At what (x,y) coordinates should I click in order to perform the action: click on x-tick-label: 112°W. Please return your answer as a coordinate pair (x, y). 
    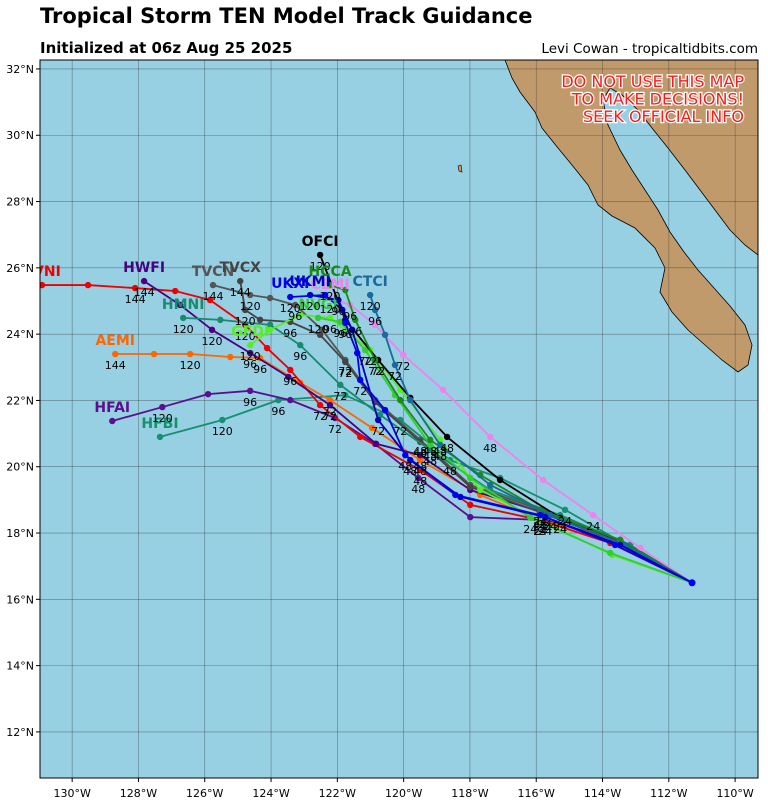
    Looking at the image, I should click on (668, 793).